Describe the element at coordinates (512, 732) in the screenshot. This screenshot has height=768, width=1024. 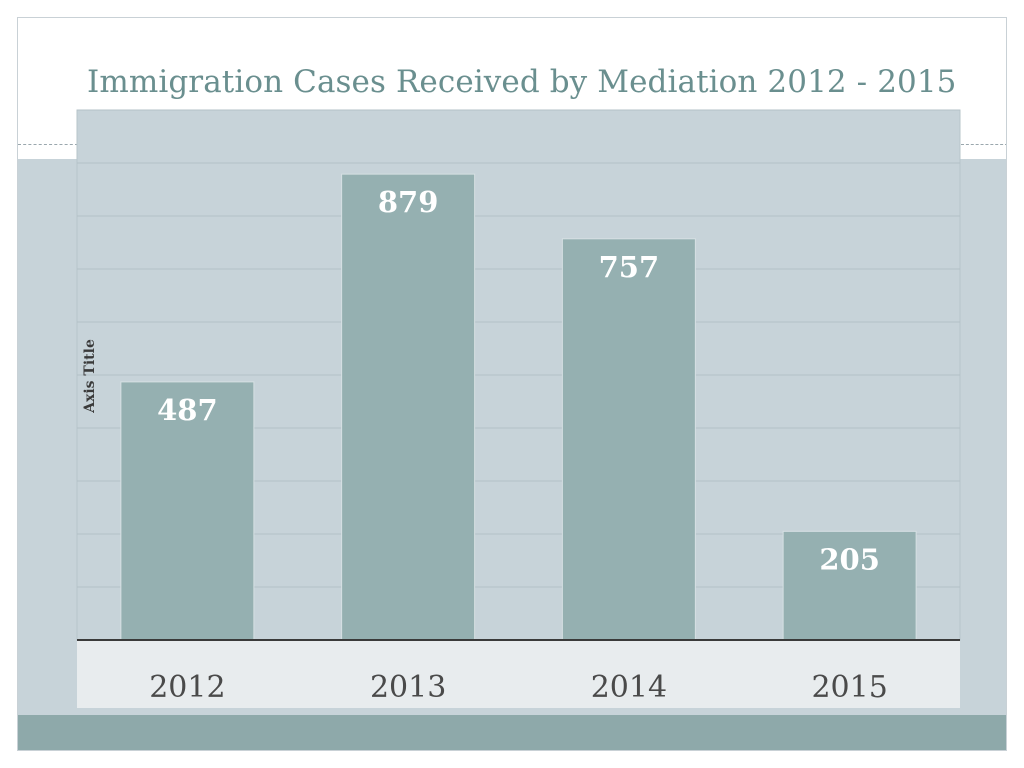
I see `slide-footer-band` at that location.